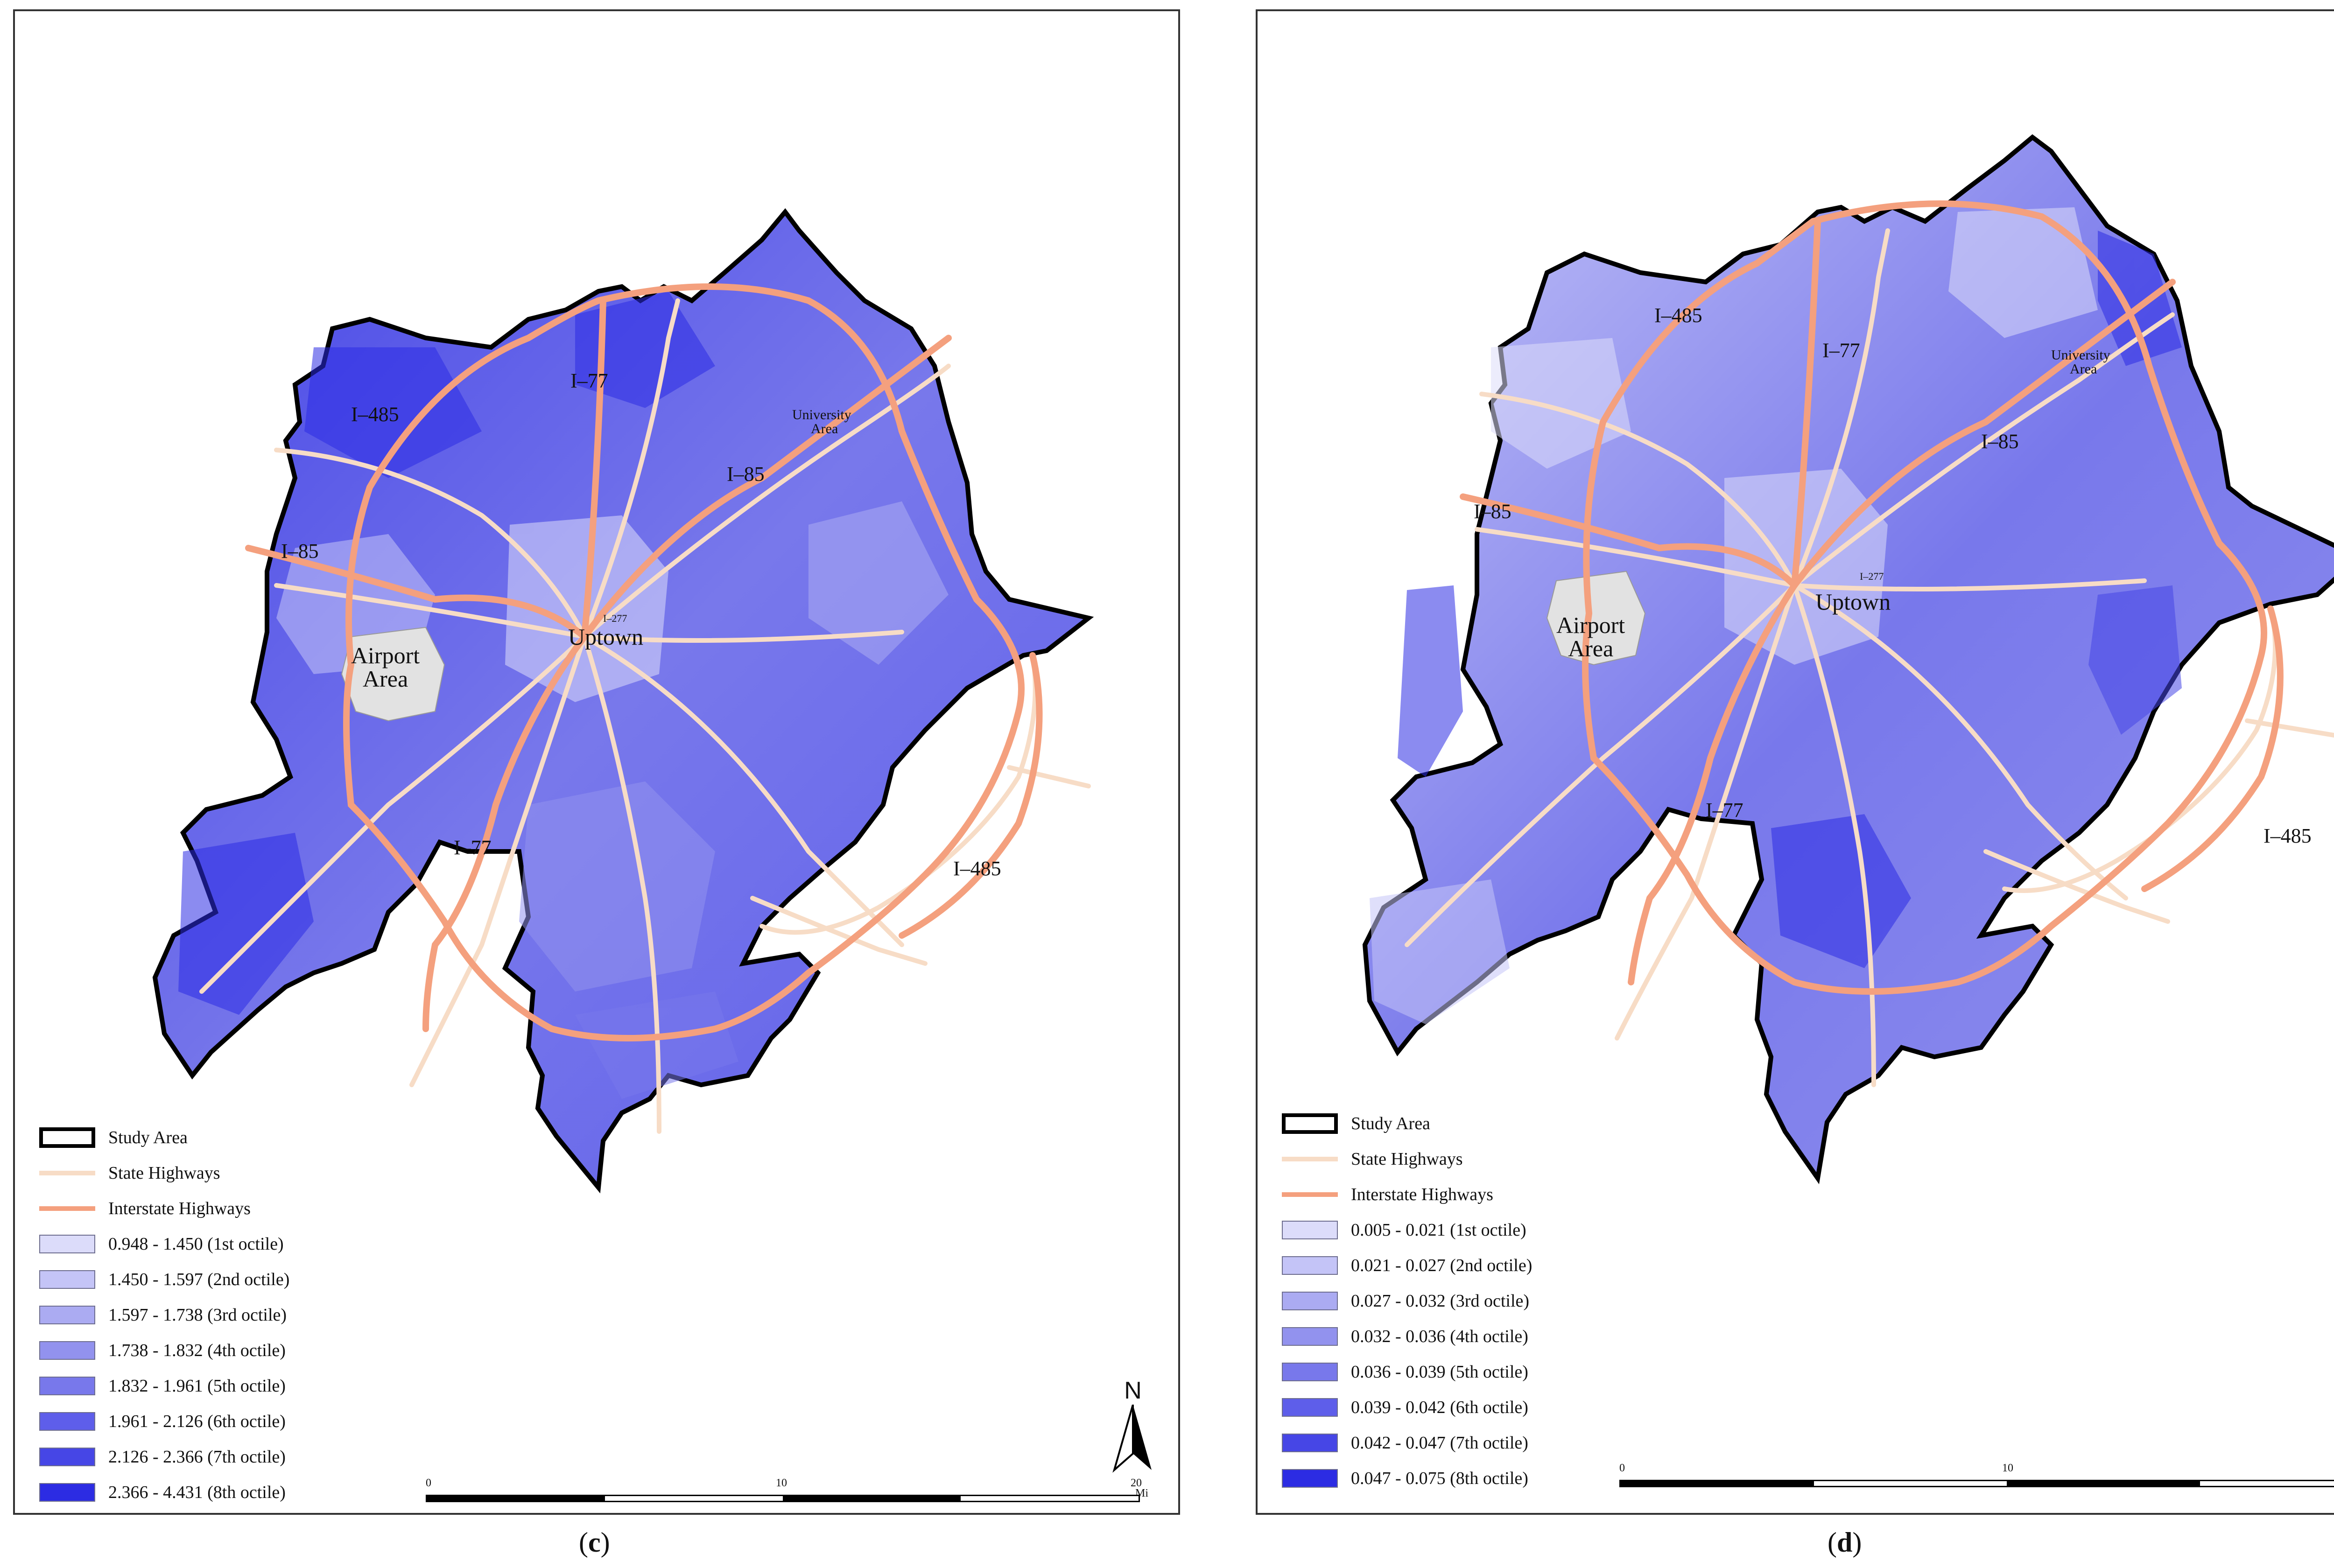  I want to click on legend-class-5: 0.036 - 0.039 (5th octile), so click(1407, 1372).